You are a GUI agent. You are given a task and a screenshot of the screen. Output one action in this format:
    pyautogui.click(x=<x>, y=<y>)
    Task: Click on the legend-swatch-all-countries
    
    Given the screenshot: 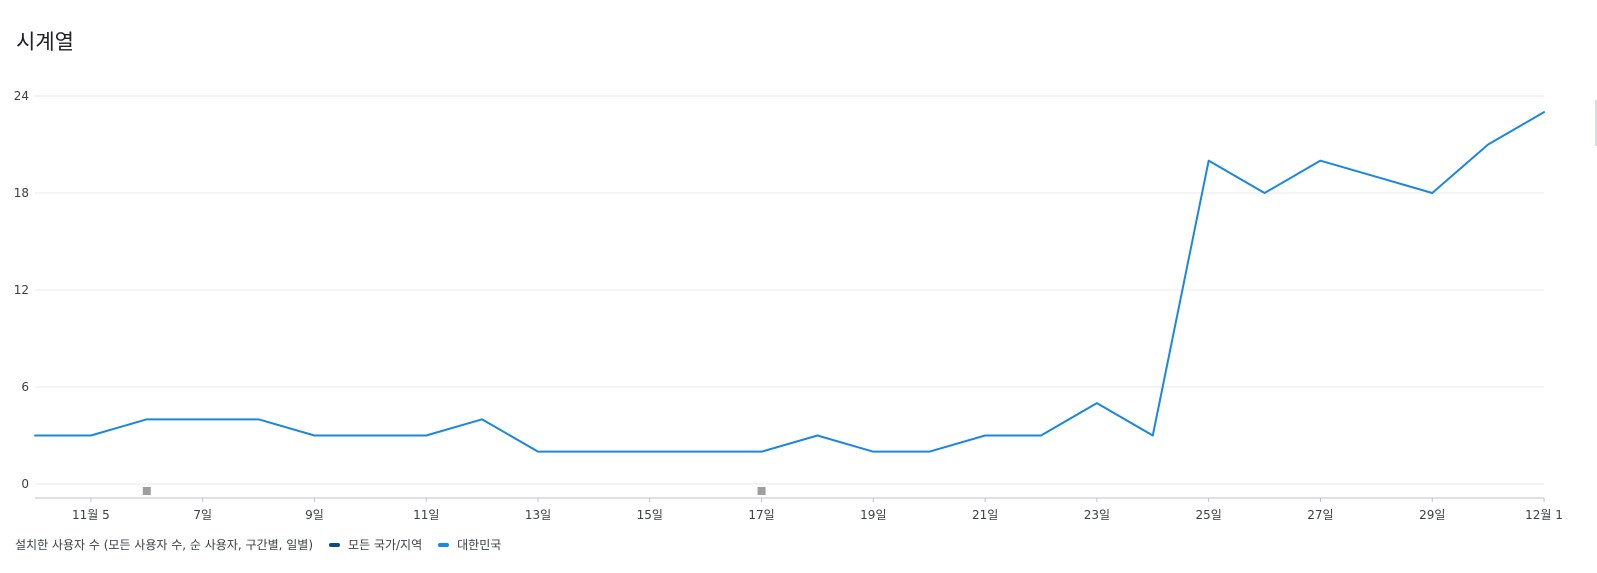 What is the action you would take?
    pyautogui.click(x=335, y=544)
    